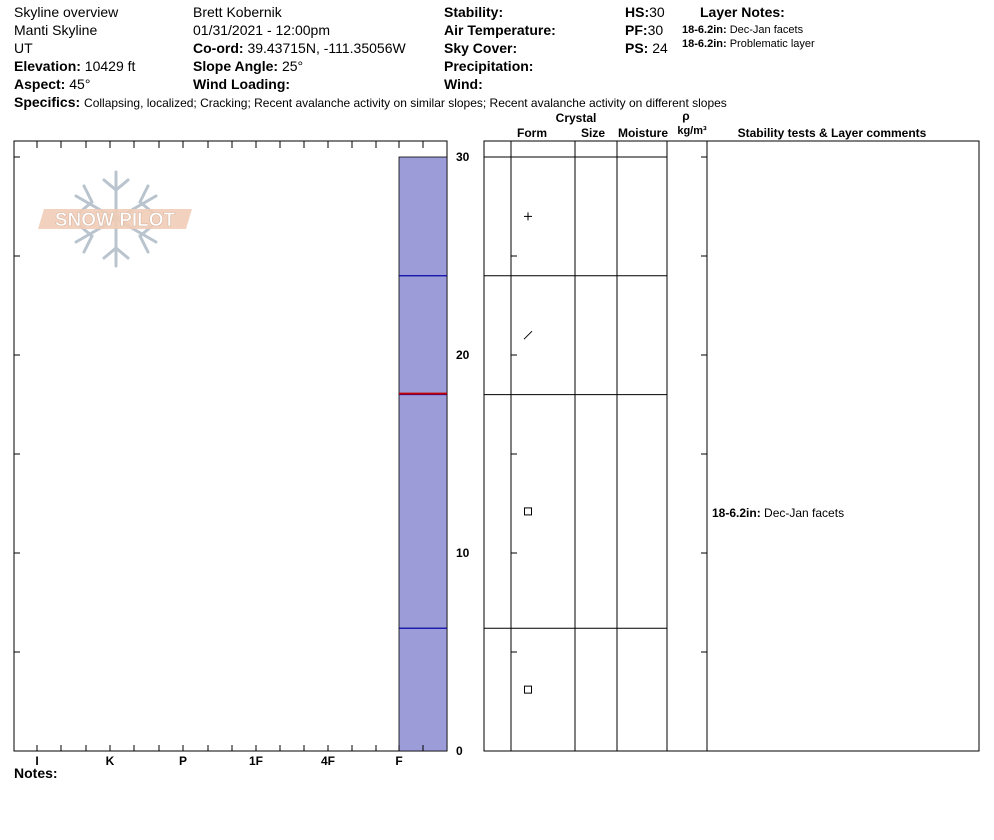 The height and width of the screenshot is (840, 994). I want to click on coord-label: Co-ord:, so click(218, 48).